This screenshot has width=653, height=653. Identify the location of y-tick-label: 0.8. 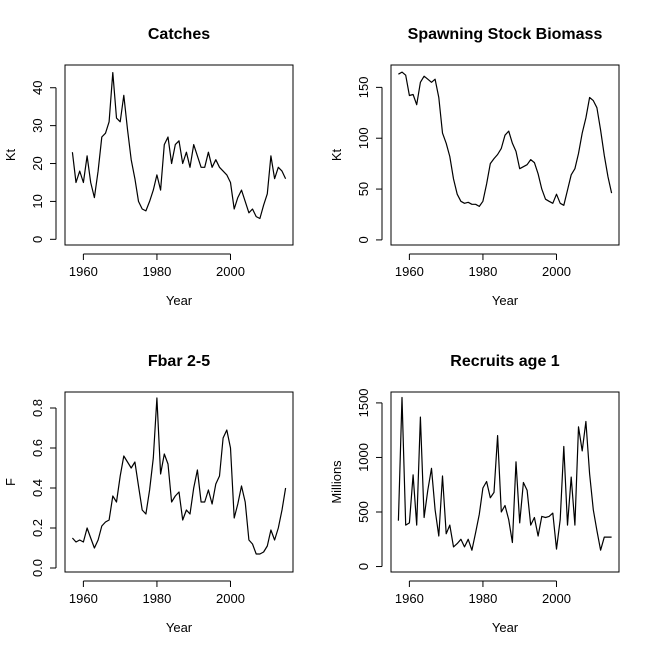
(37, 408).